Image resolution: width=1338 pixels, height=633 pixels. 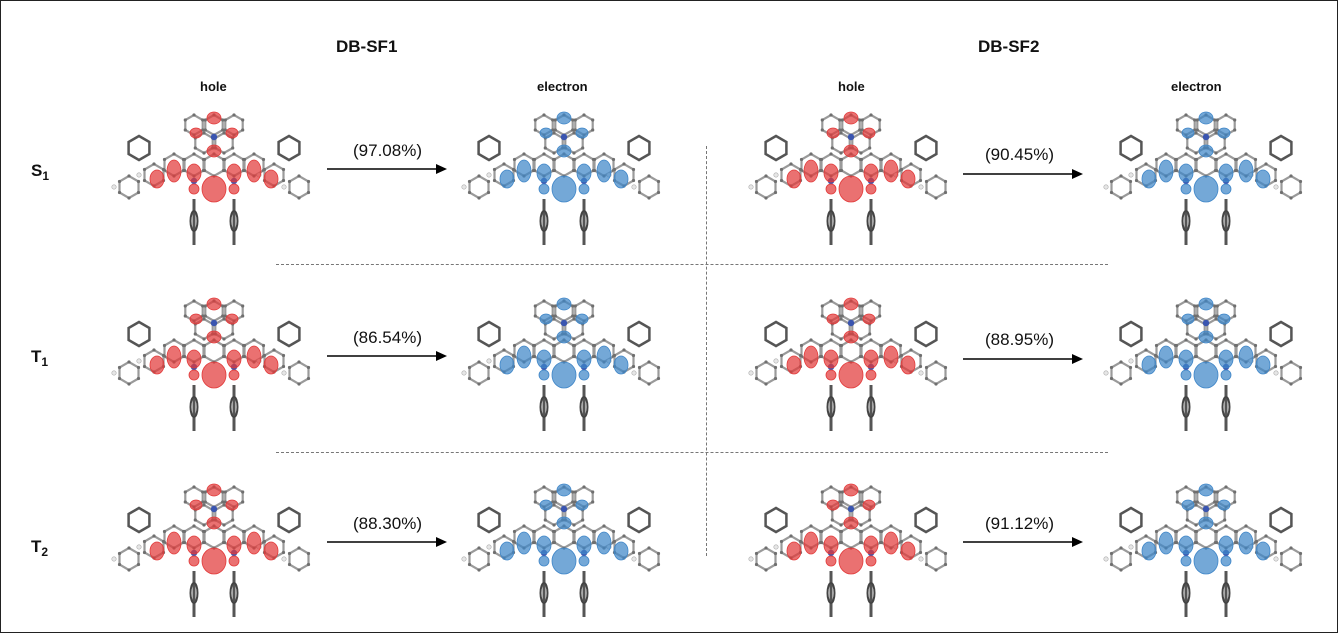 What do you see at coordinates (211, 178) in the screenshot?
I see `hole-orbital-molecule-dbsf1-s1` at bounding box center [211, 178].